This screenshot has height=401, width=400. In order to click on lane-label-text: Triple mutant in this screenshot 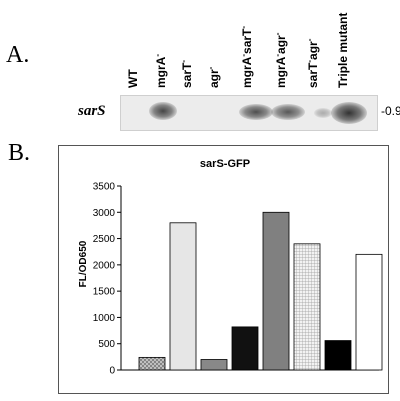, I will do `click(343, 50)`.